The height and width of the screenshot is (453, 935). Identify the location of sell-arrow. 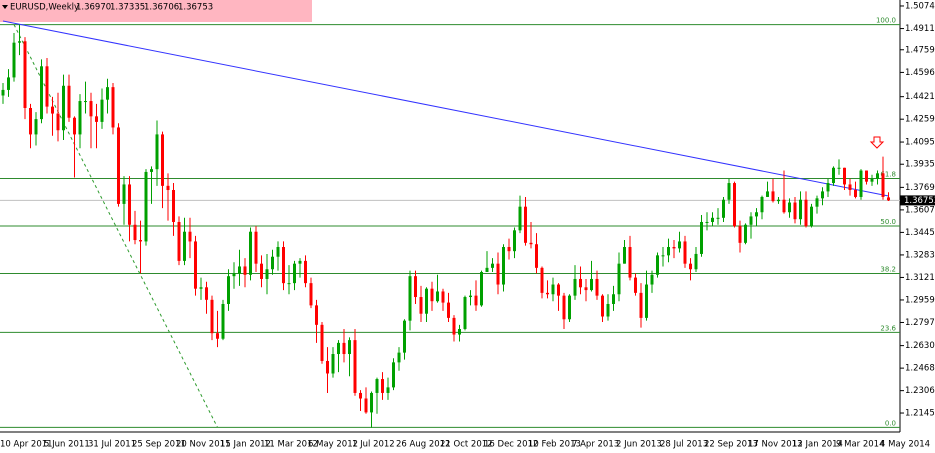
(877, 142).